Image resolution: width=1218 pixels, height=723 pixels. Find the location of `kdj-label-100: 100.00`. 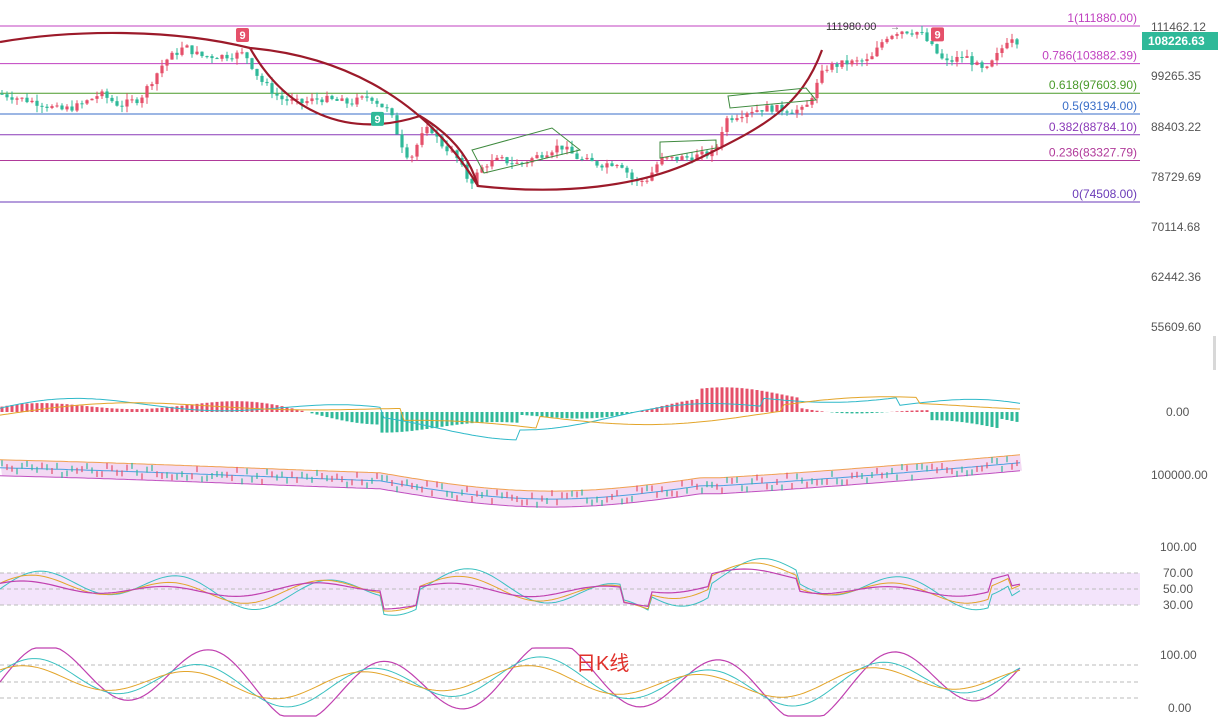

kdj-label-100: 100.00 is located at coordinates (1178, 655).